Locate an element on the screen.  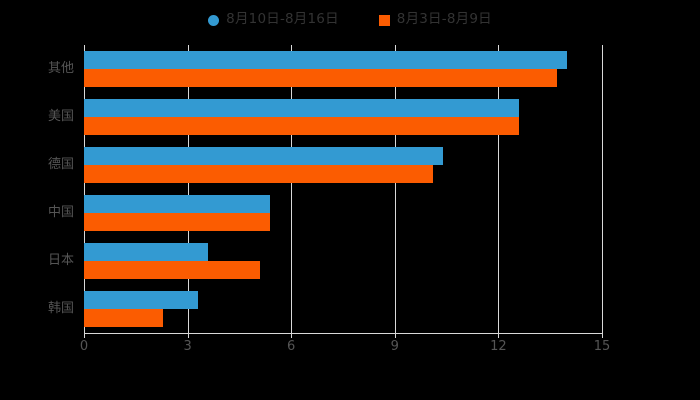
x-tick-label-0: 0 is located at coordinates (84, 346).